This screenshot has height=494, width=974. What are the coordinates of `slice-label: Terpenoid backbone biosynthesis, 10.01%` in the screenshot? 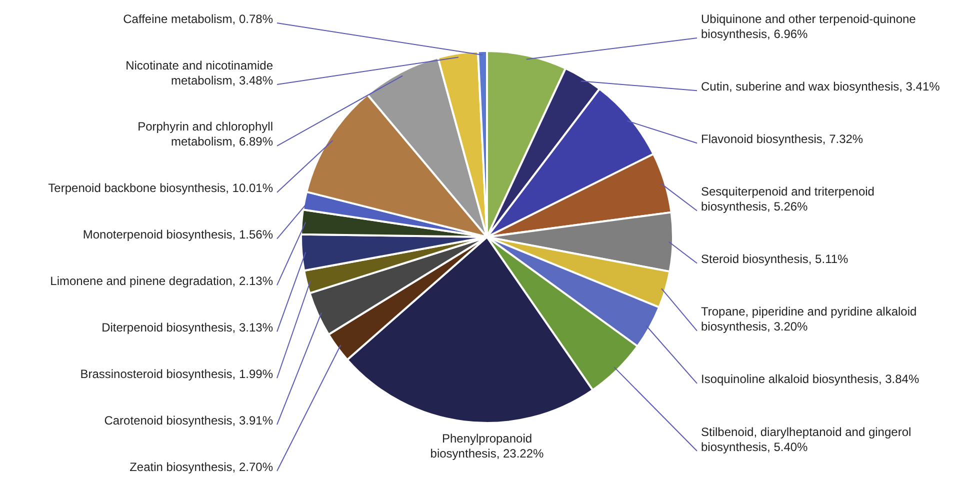 It's located at (161, 188).